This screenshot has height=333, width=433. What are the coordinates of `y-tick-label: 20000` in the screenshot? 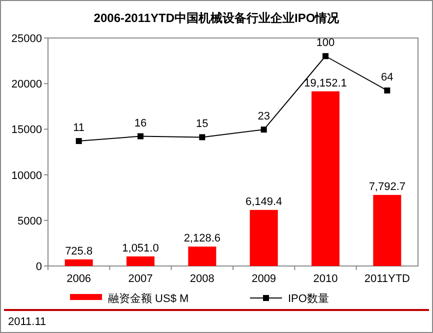 It's located at (26, 84).